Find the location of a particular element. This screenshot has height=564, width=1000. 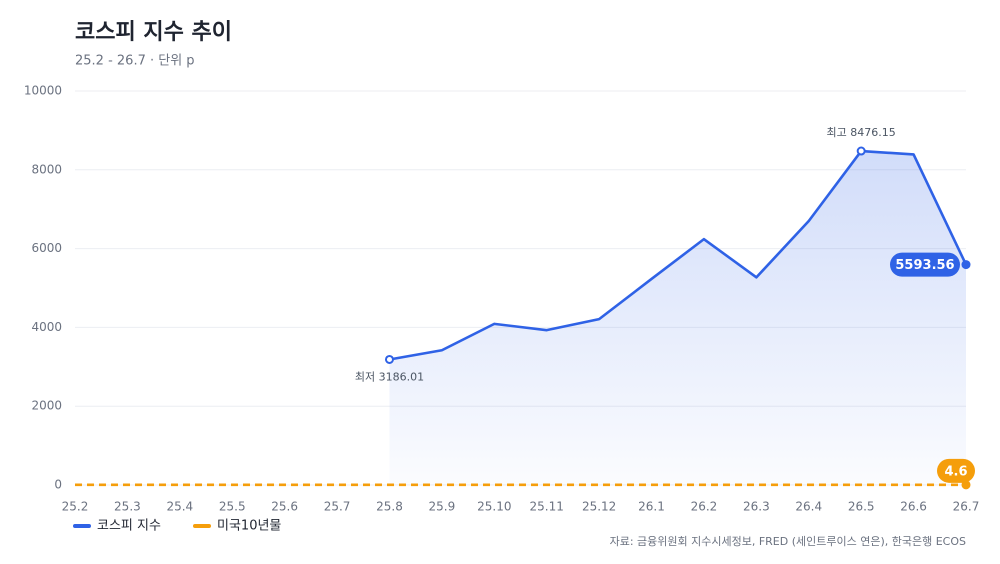

x-tick-label: 25.10 is located at coordinates (494, 507).